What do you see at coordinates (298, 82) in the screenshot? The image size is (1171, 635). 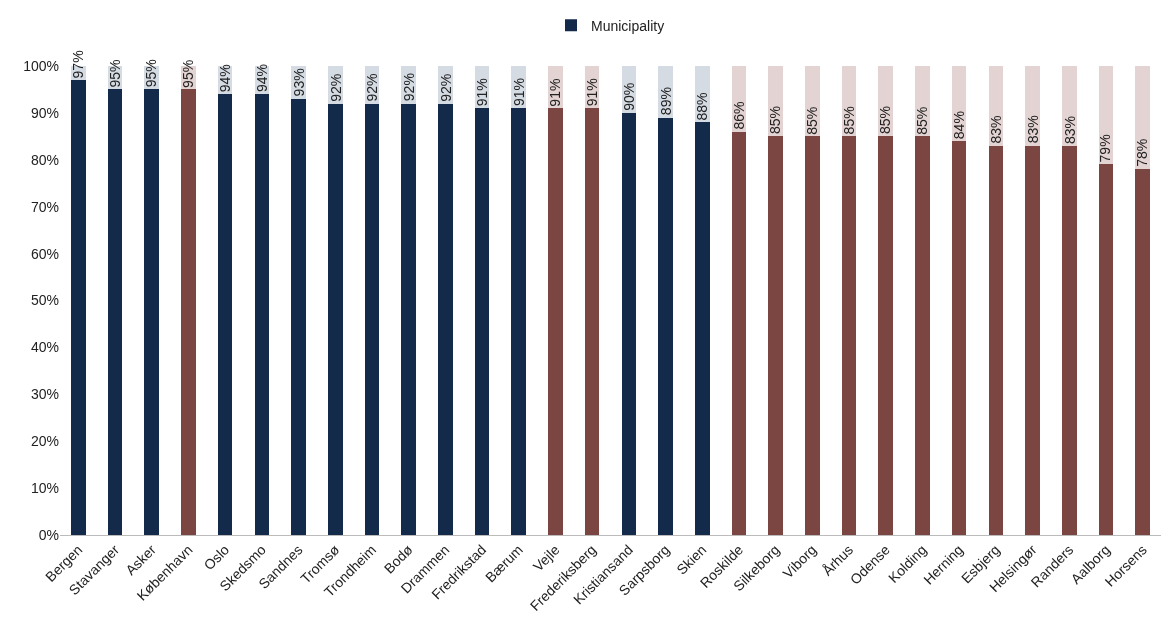 I see `data-label: 93%` at bounding box center [298, 82].